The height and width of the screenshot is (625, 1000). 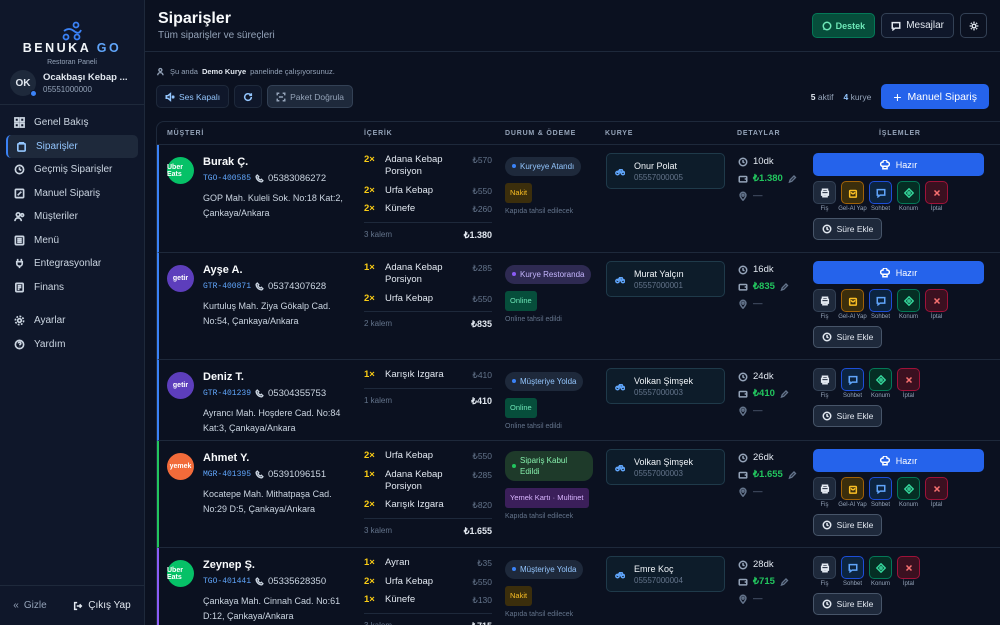 What do you see at coordinates (290, 581) in the screenshot?
I see `customer-phone: 05335628350` at bounding box center [290, 581].